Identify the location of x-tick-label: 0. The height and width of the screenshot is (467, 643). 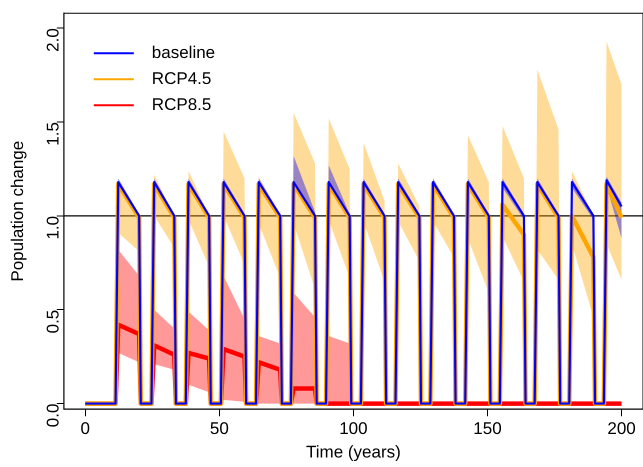
(85, 428).